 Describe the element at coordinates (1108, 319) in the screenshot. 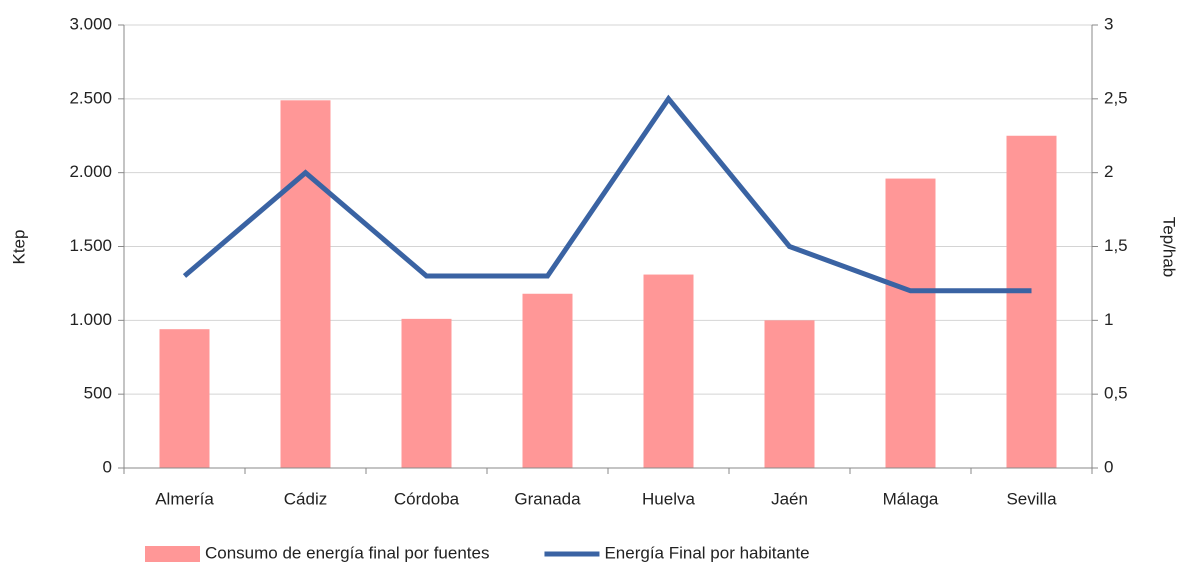

I see `y2-tick-label: 1` at that location.